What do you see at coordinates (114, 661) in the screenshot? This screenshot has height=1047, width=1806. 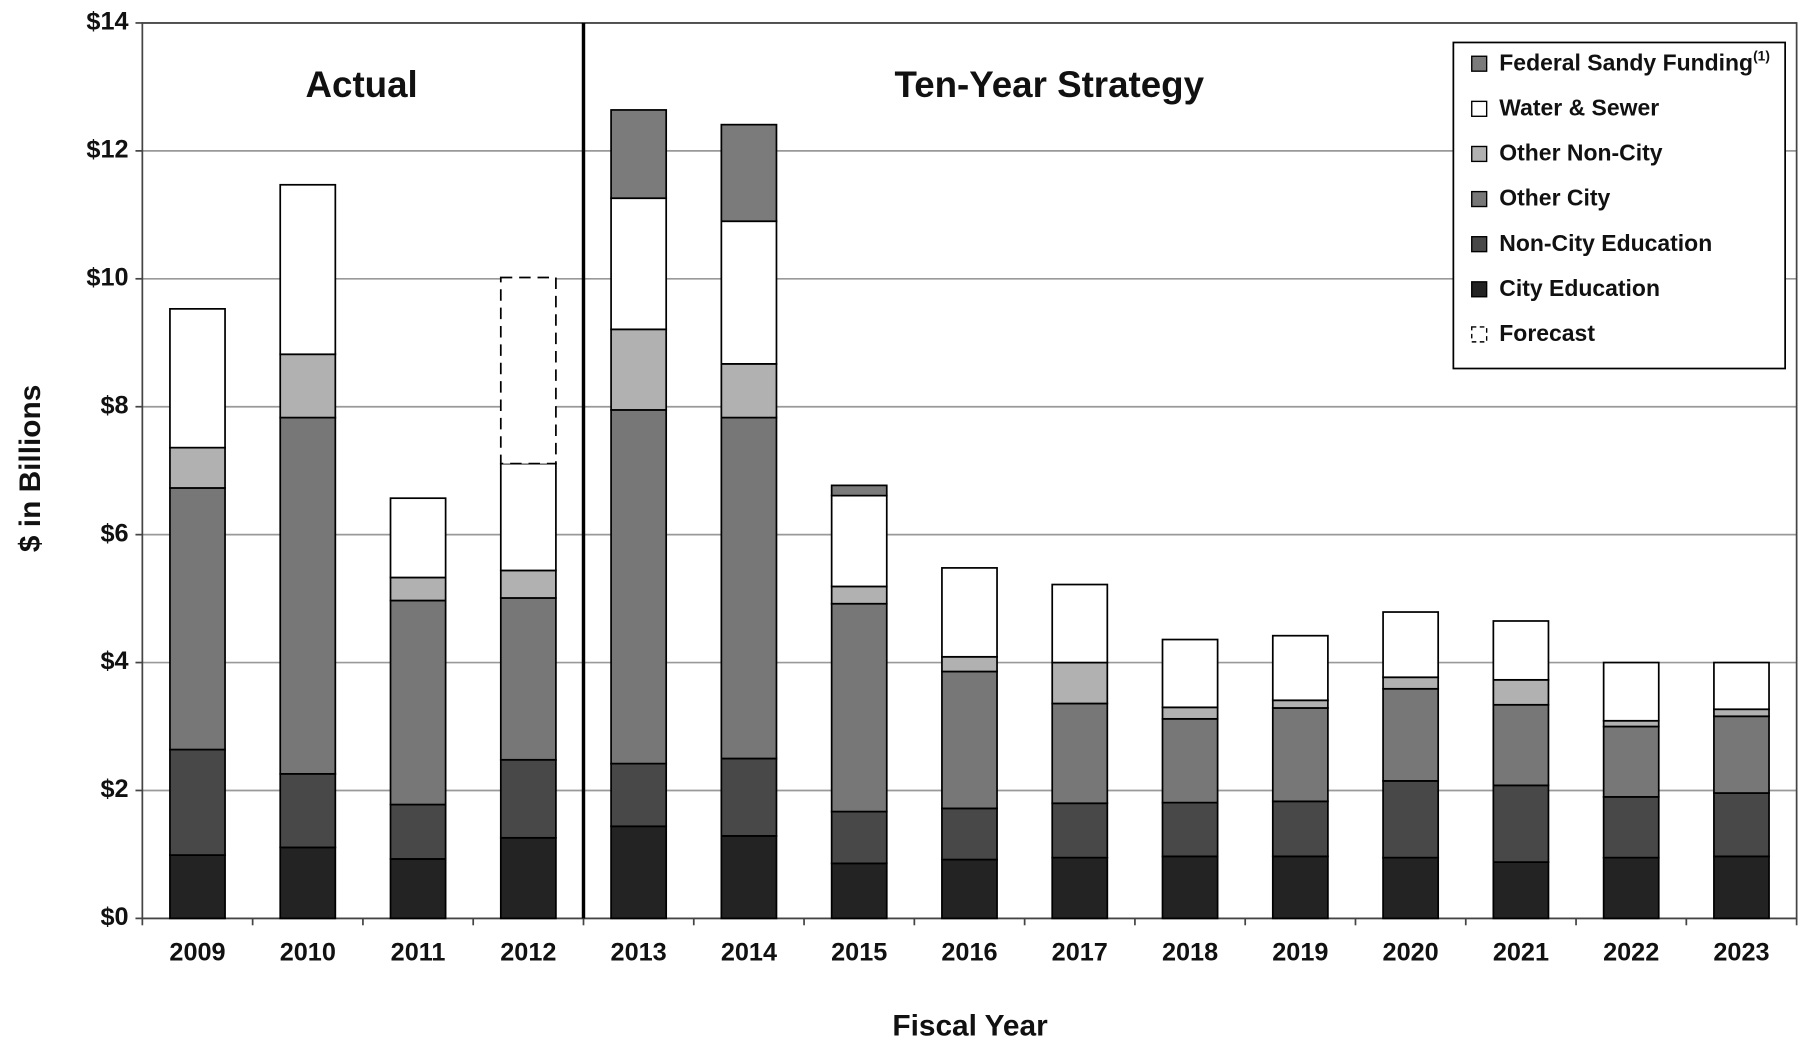 I see `y-tick-label: $4` at bounding box center [114, 661].